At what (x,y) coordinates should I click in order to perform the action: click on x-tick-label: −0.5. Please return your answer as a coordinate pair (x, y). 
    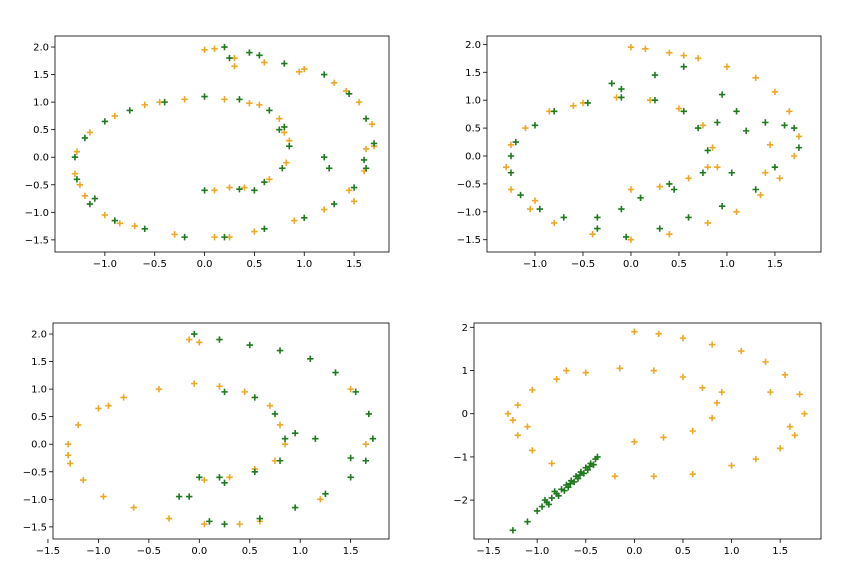
    Looking at the image, I should click on (583, 264).